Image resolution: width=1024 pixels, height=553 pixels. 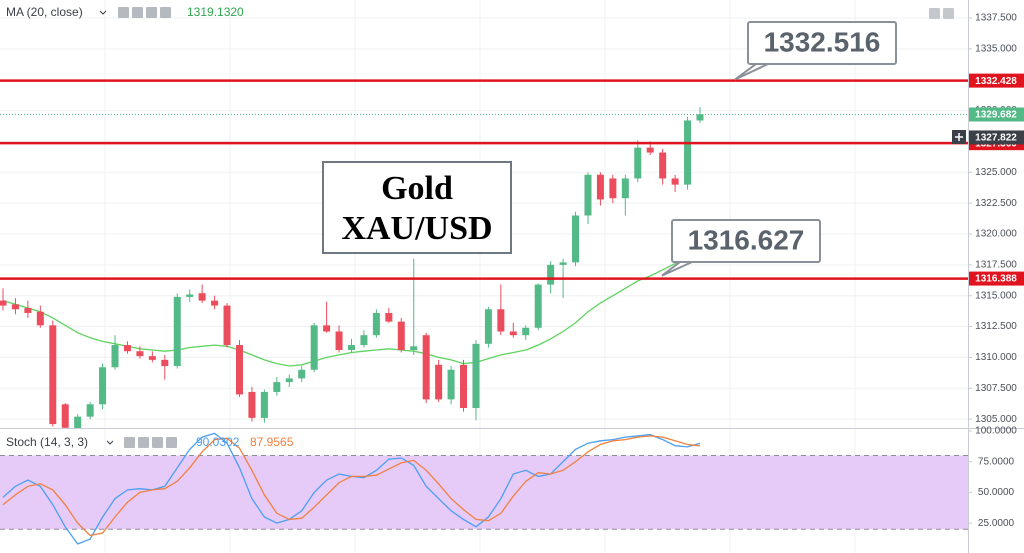 I want to click on level-band, so click(x=484, y=492).